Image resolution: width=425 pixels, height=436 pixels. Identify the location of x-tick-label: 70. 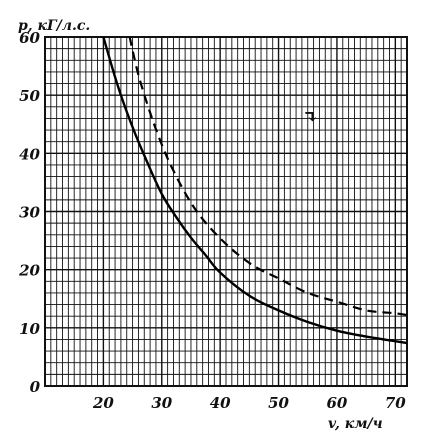
(395, 403).